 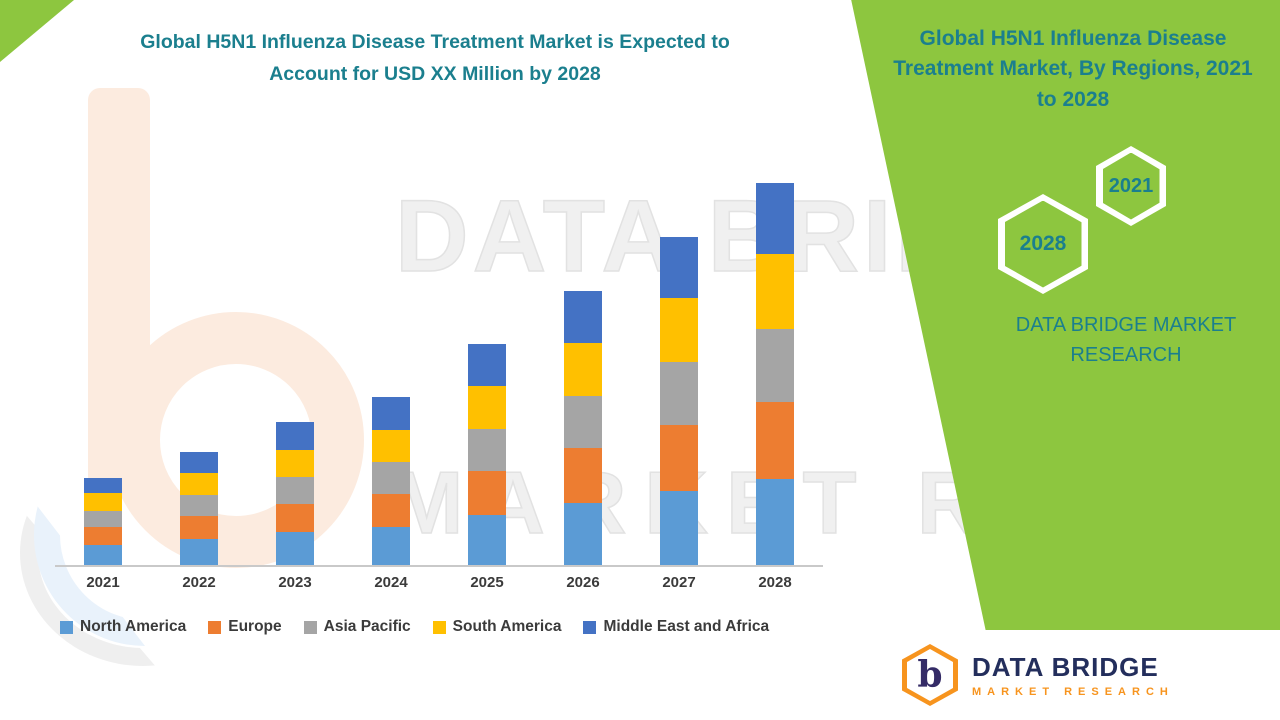 I want to click on bar-column-2026, so click(x=583, y=428).